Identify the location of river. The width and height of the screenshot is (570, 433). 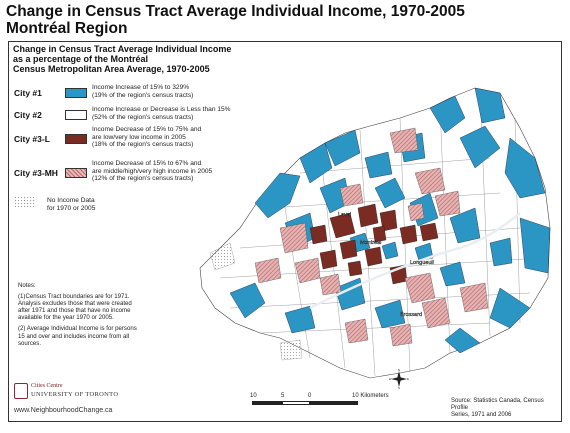
(415, 261).